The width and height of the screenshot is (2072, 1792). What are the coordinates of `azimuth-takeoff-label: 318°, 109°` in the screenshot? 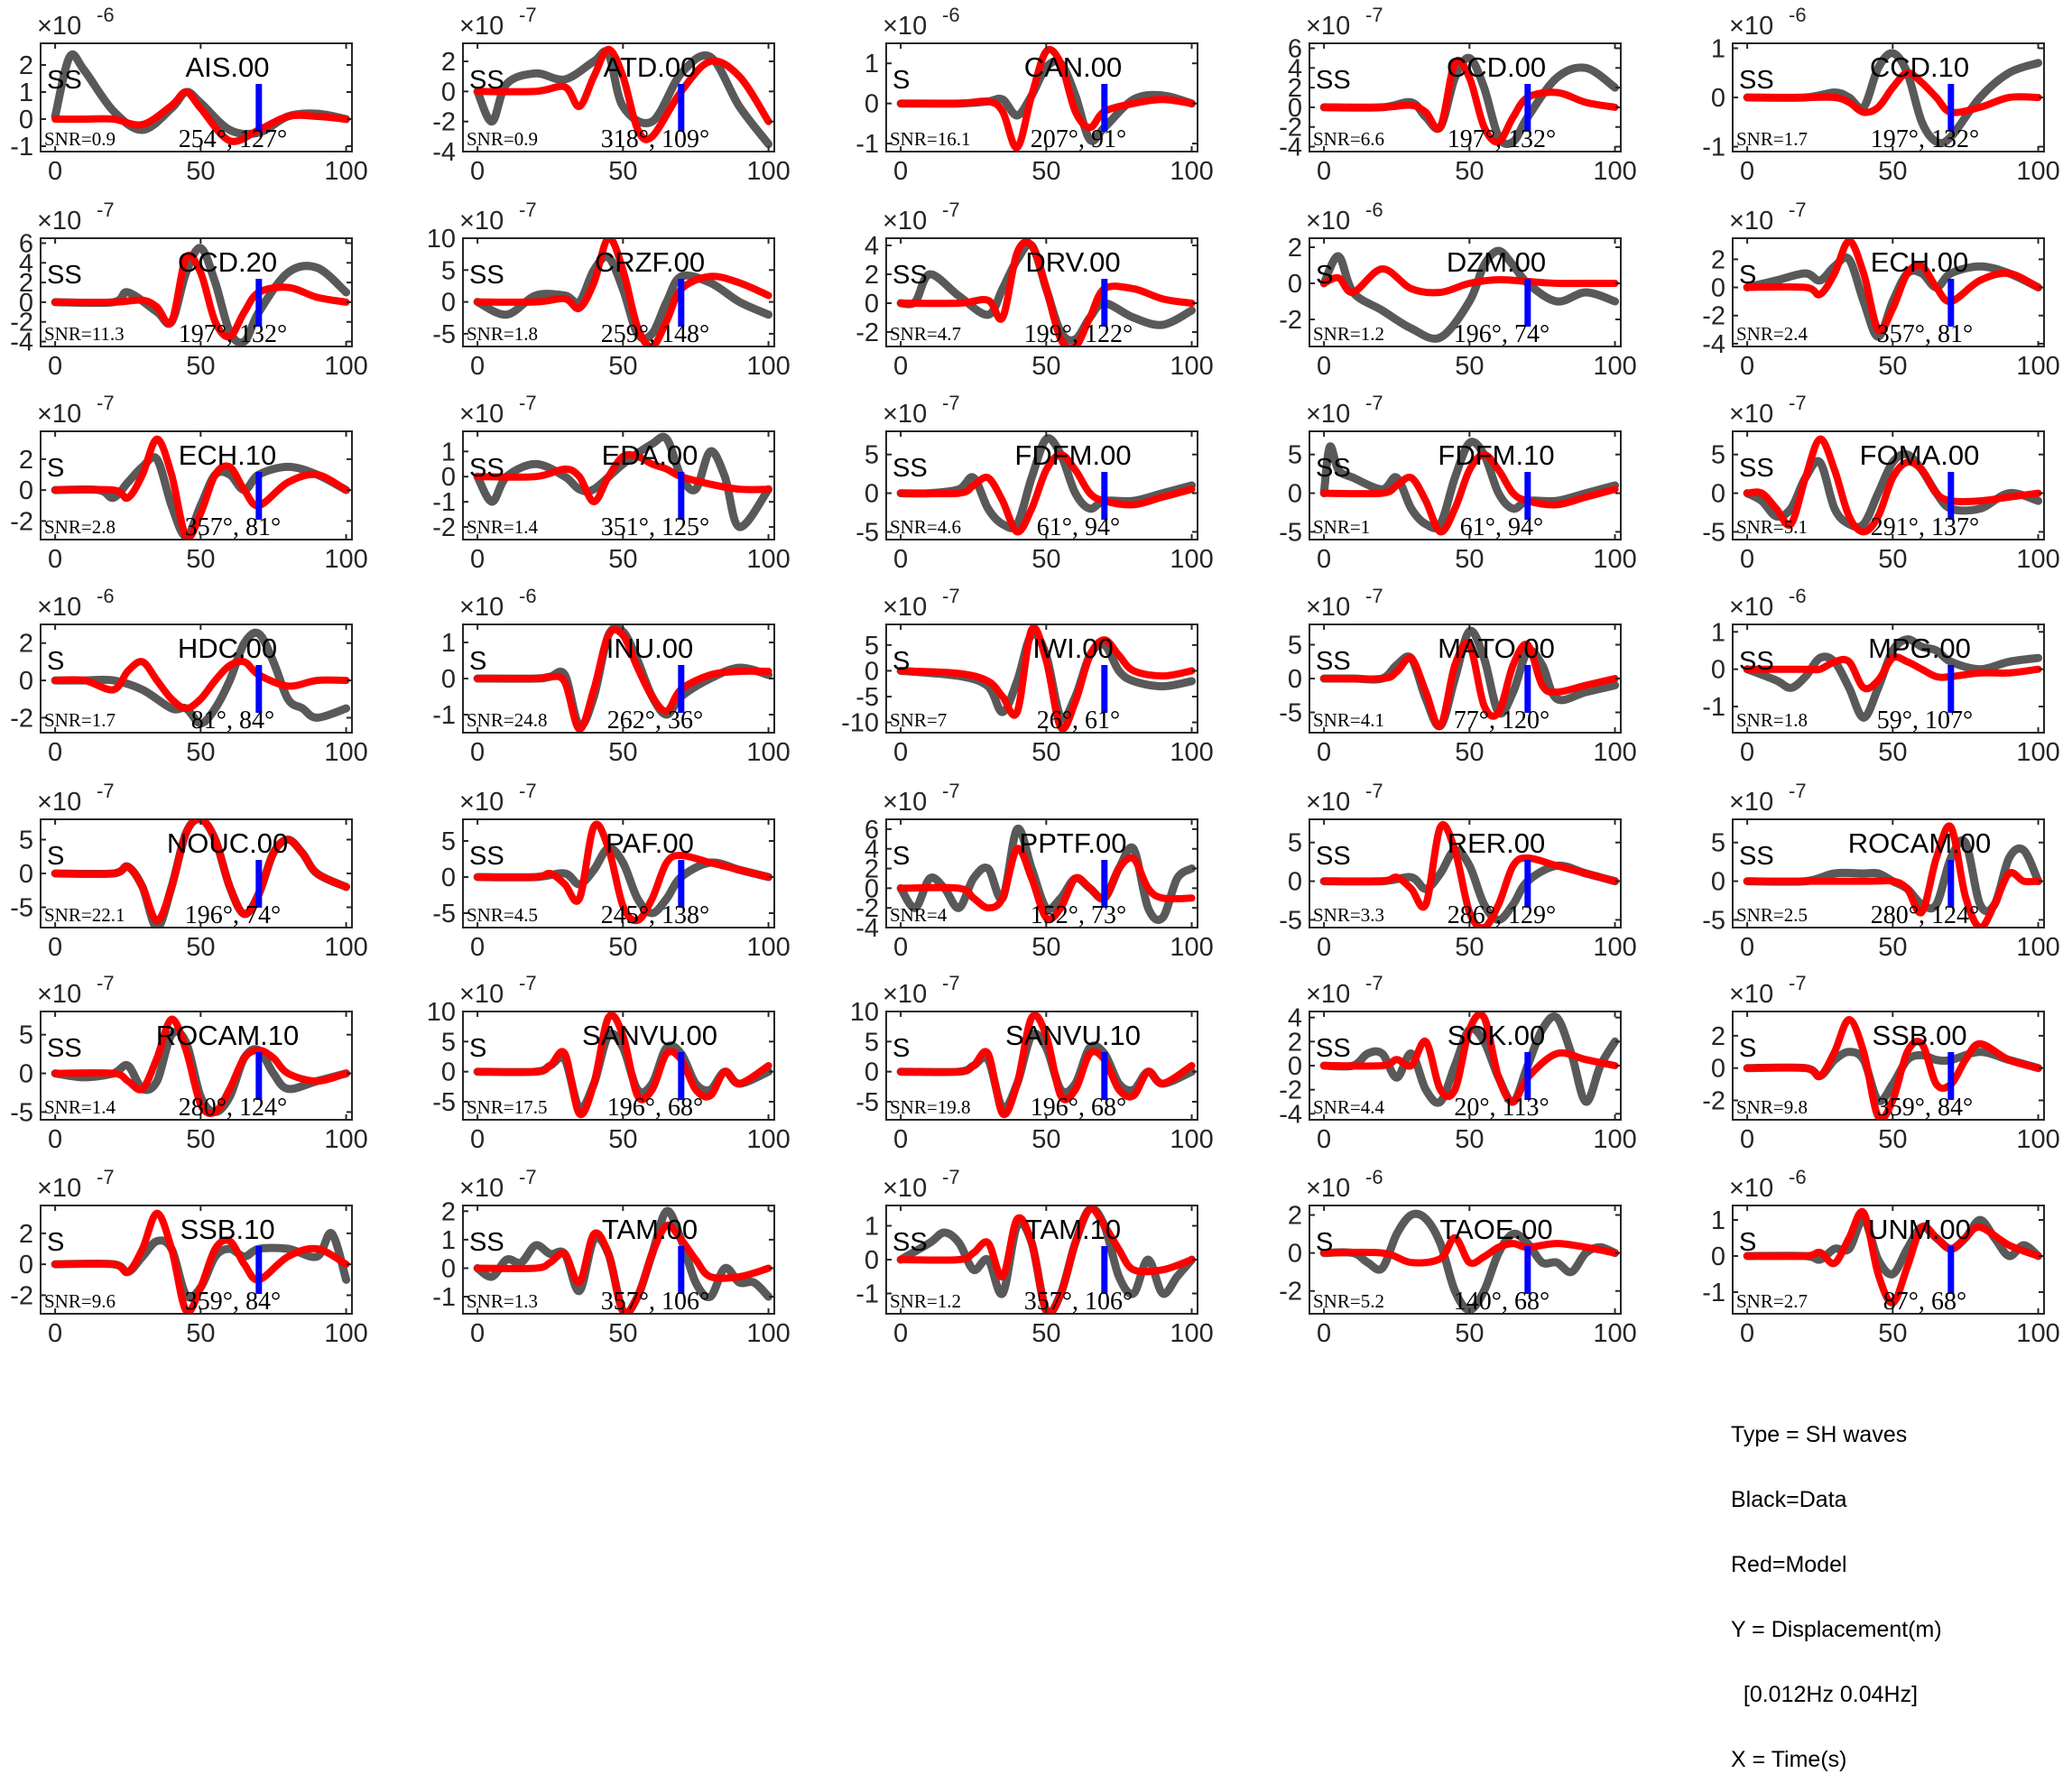 It's located at (655, 139).